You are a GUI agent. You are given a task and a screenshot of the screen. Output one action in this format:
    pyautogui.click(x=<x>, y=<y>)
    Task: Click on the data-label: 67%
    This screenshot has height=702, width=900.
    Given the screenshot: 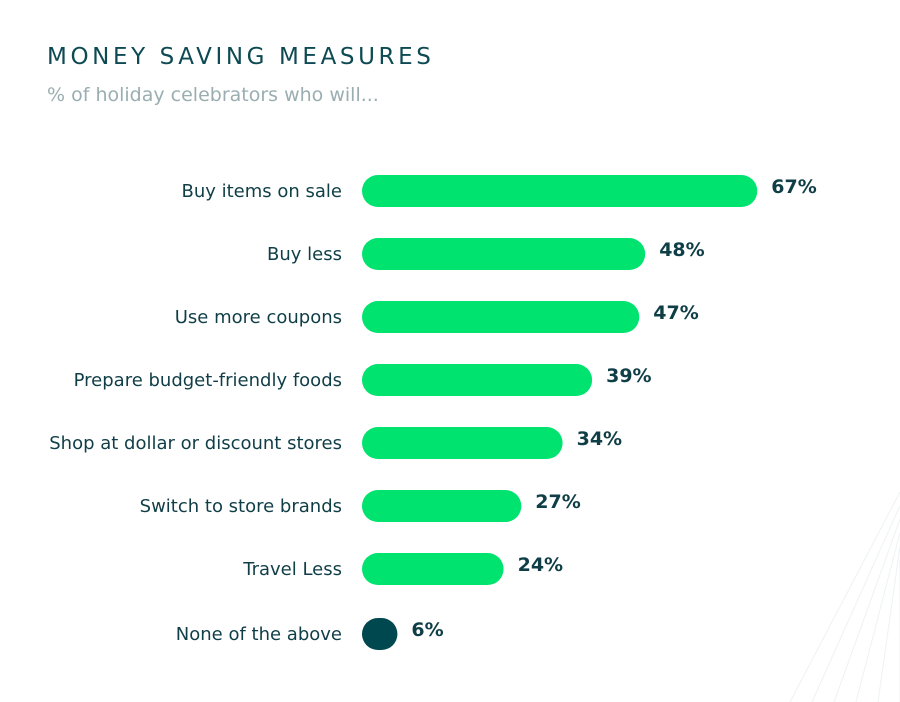 What is the action you would take?
    pyautogui.click(x=793, y=187)
    